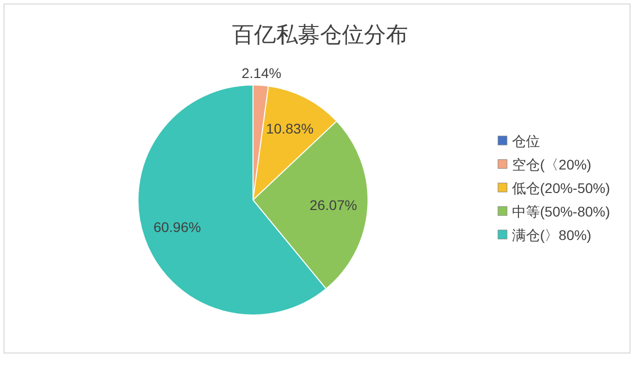  Describe the element at coordinates (290, 128) in the screenshot. I see `data-label: 10.83%` at that location.